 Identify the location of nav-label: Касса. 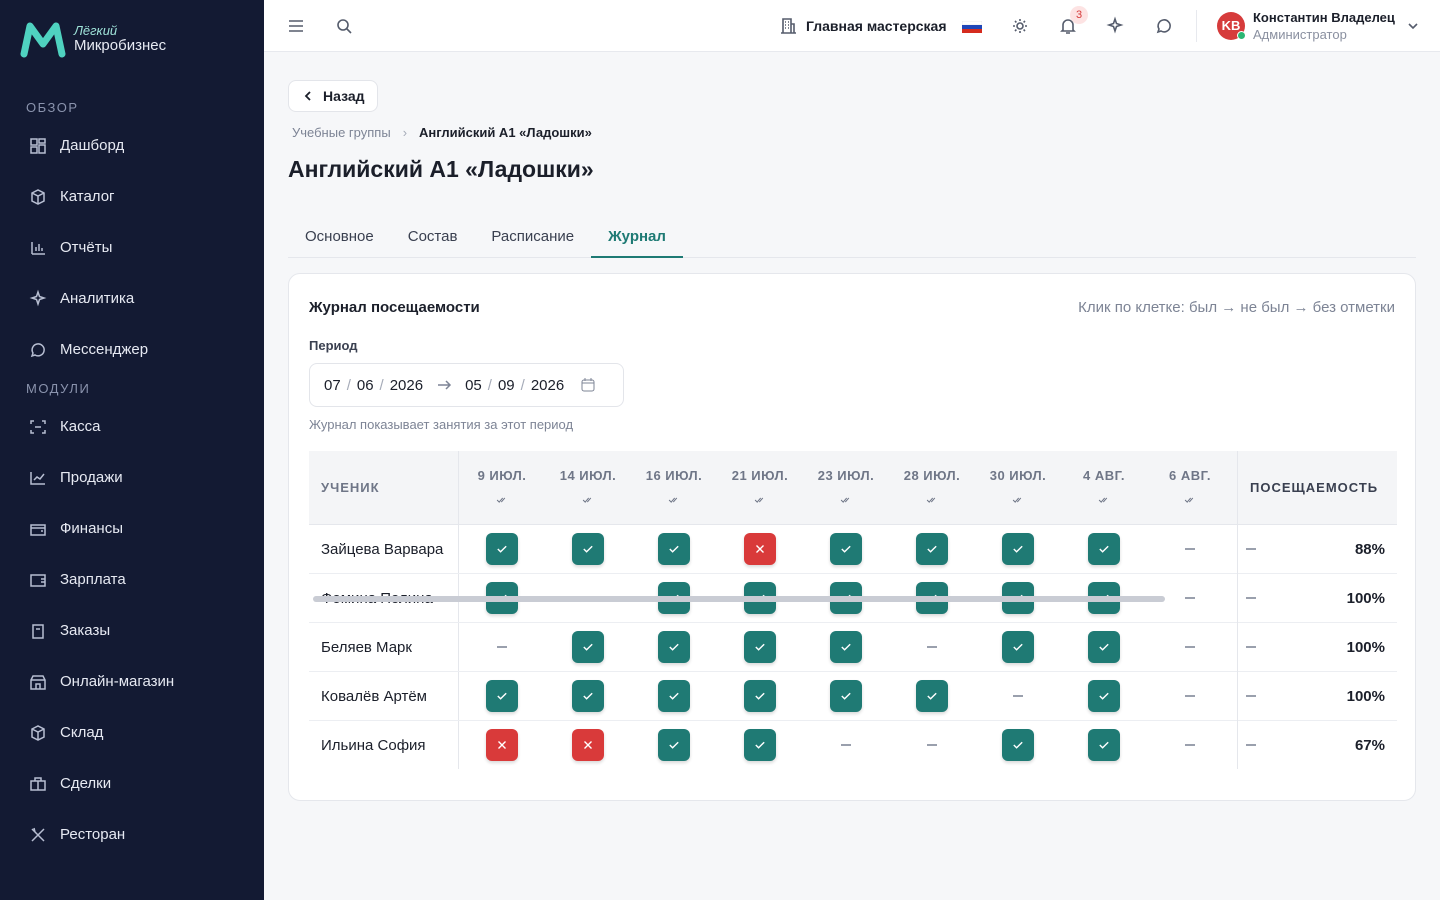
(80, 426).